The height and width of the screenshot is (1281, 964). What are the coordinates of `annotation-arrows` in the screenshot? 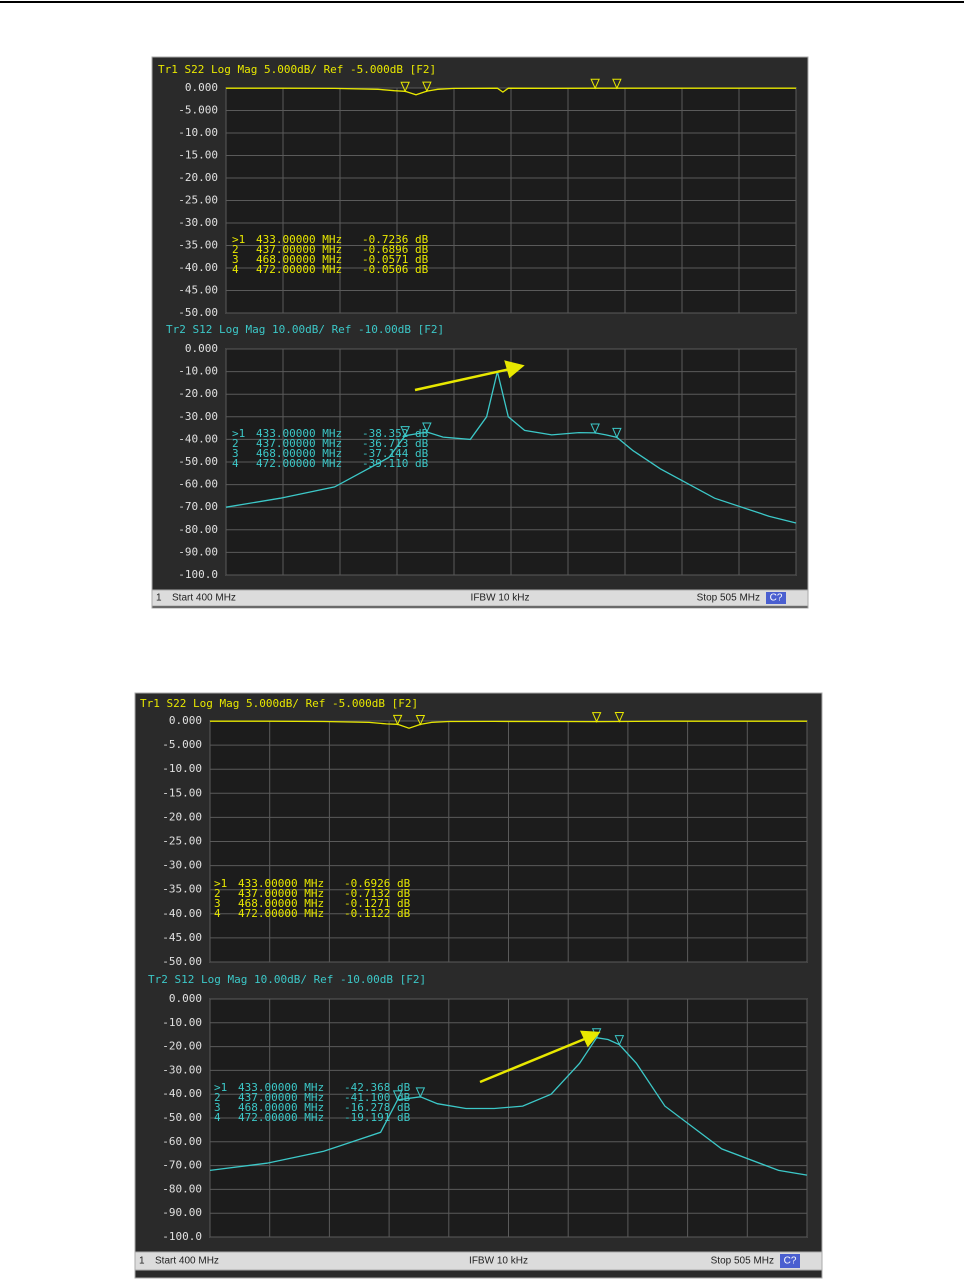 It's located at (507, 722).